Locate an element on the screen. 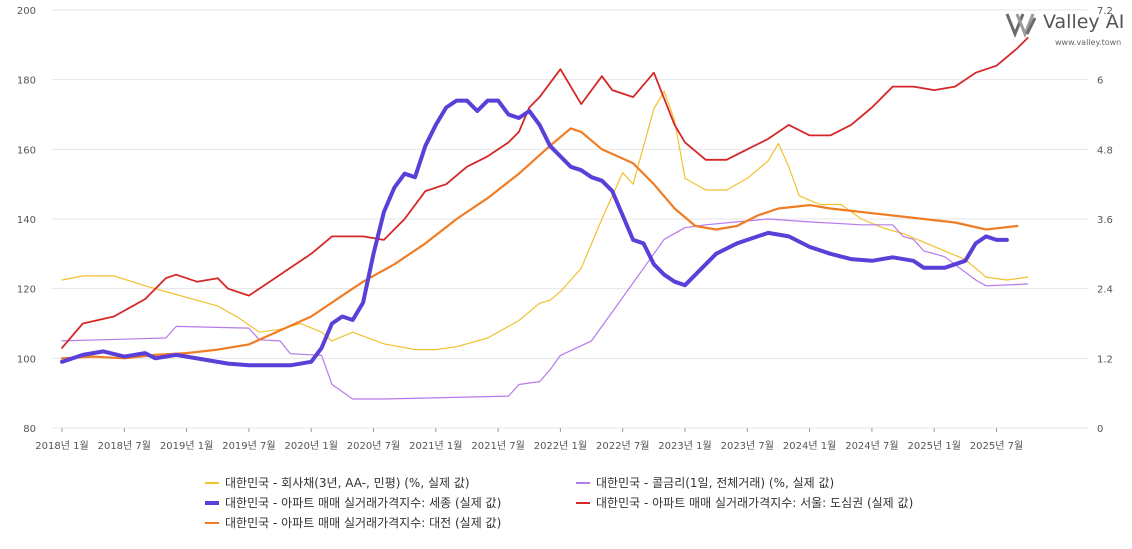  y-left-tick-label: 140 is located at coordinates (26, 220).